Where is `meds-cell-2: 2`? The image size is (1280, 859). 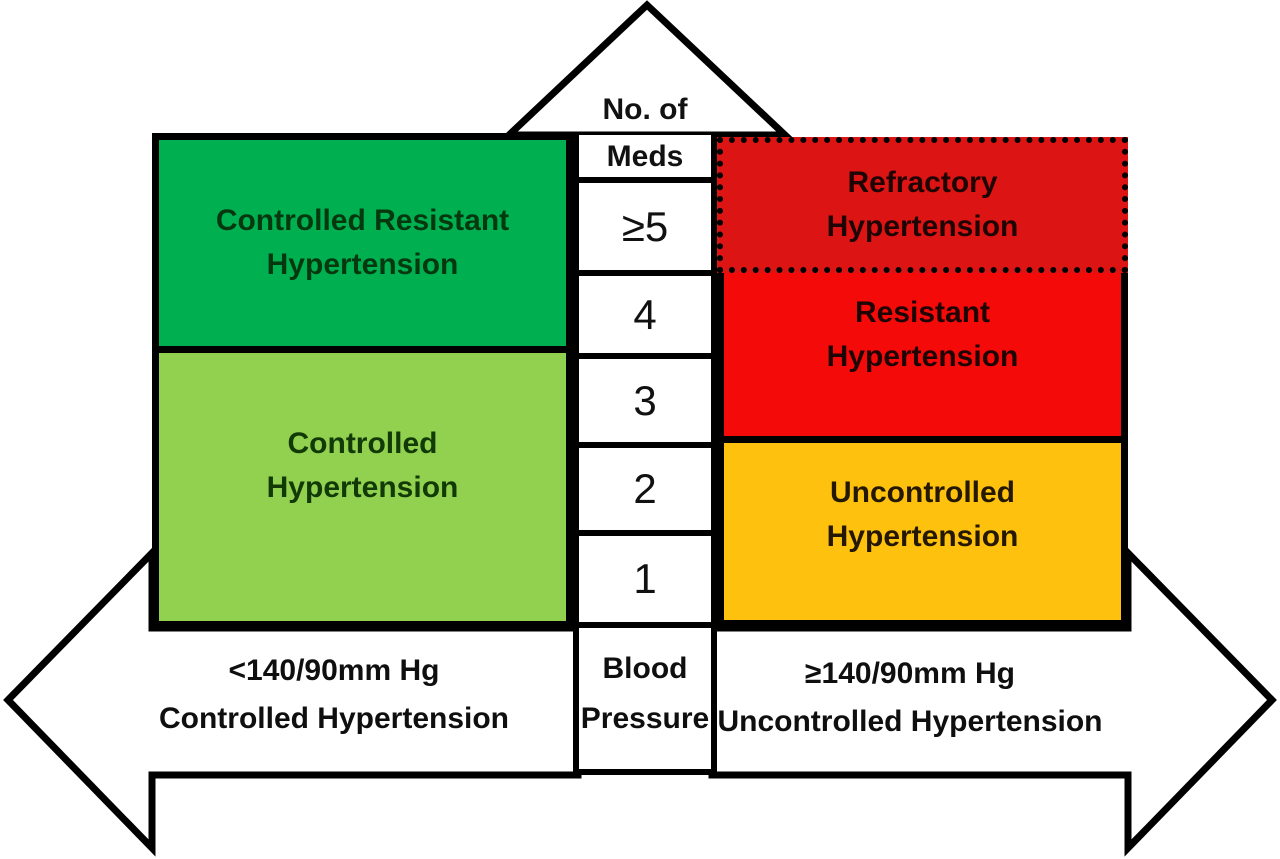 meds-cell-2: 2 is located at coordinates (645, 486).